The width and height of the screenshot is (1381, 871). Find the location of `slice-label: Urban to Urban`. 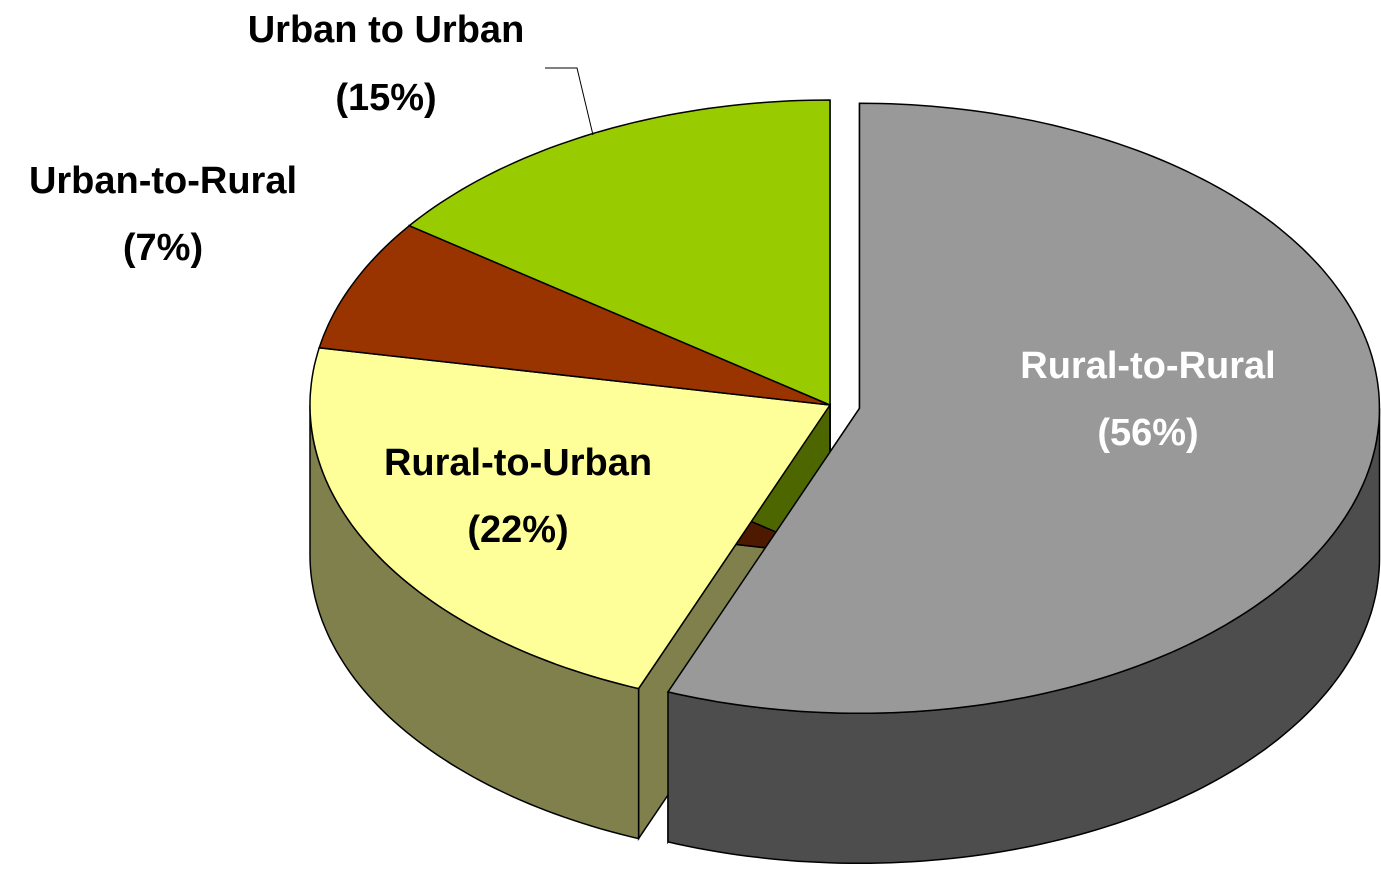

slice-label: Urban to Urban is located at coordinates (386, 30).